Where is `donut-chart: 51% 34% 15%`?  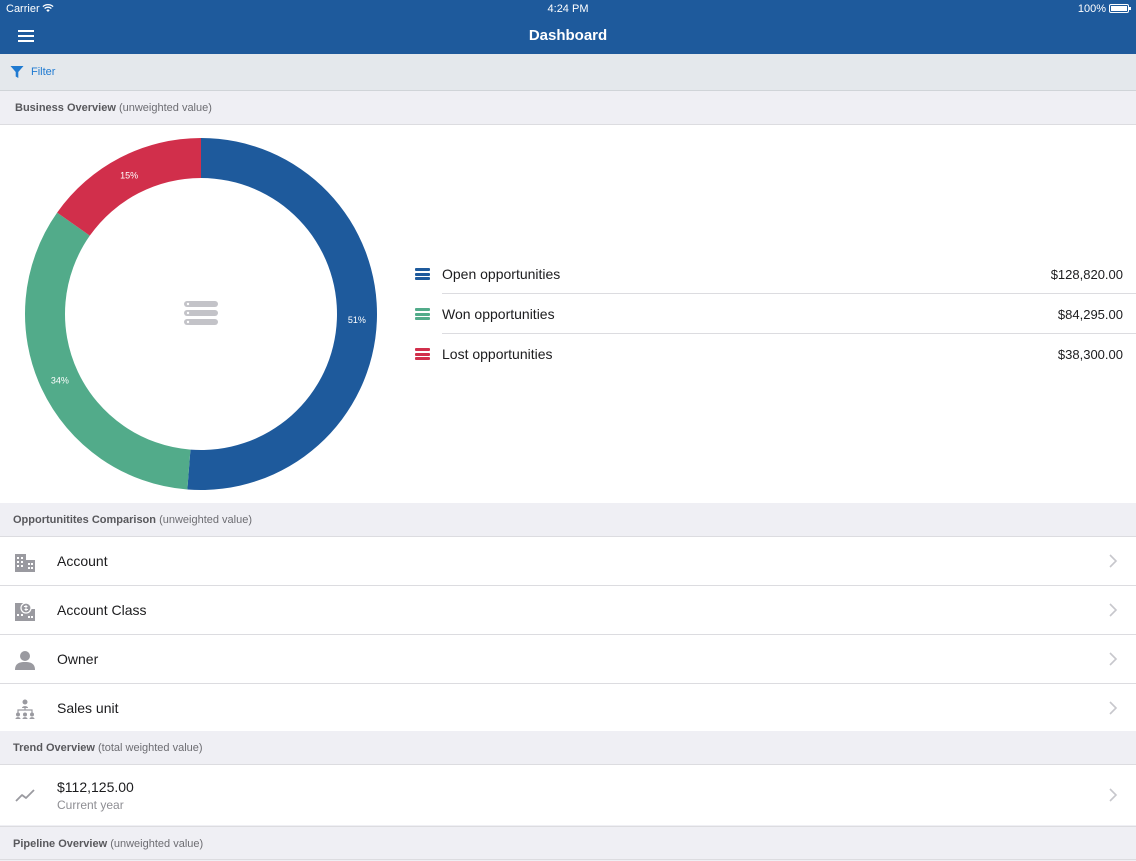 donut-chart: 51% 34% 15% is located at coordinates (201, 314).